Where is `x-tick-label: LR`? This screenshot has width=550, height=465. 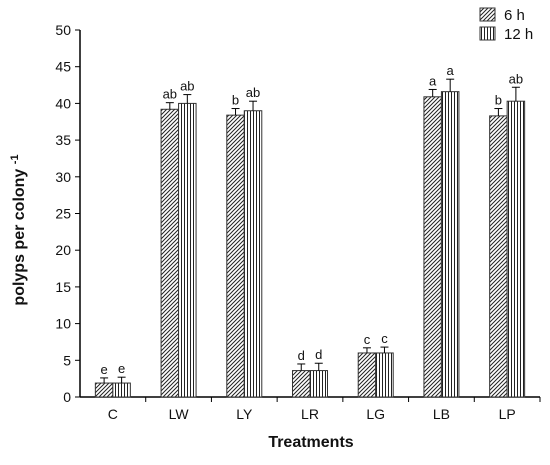
x-tick-label: LR is located at coordinates (310, 414).